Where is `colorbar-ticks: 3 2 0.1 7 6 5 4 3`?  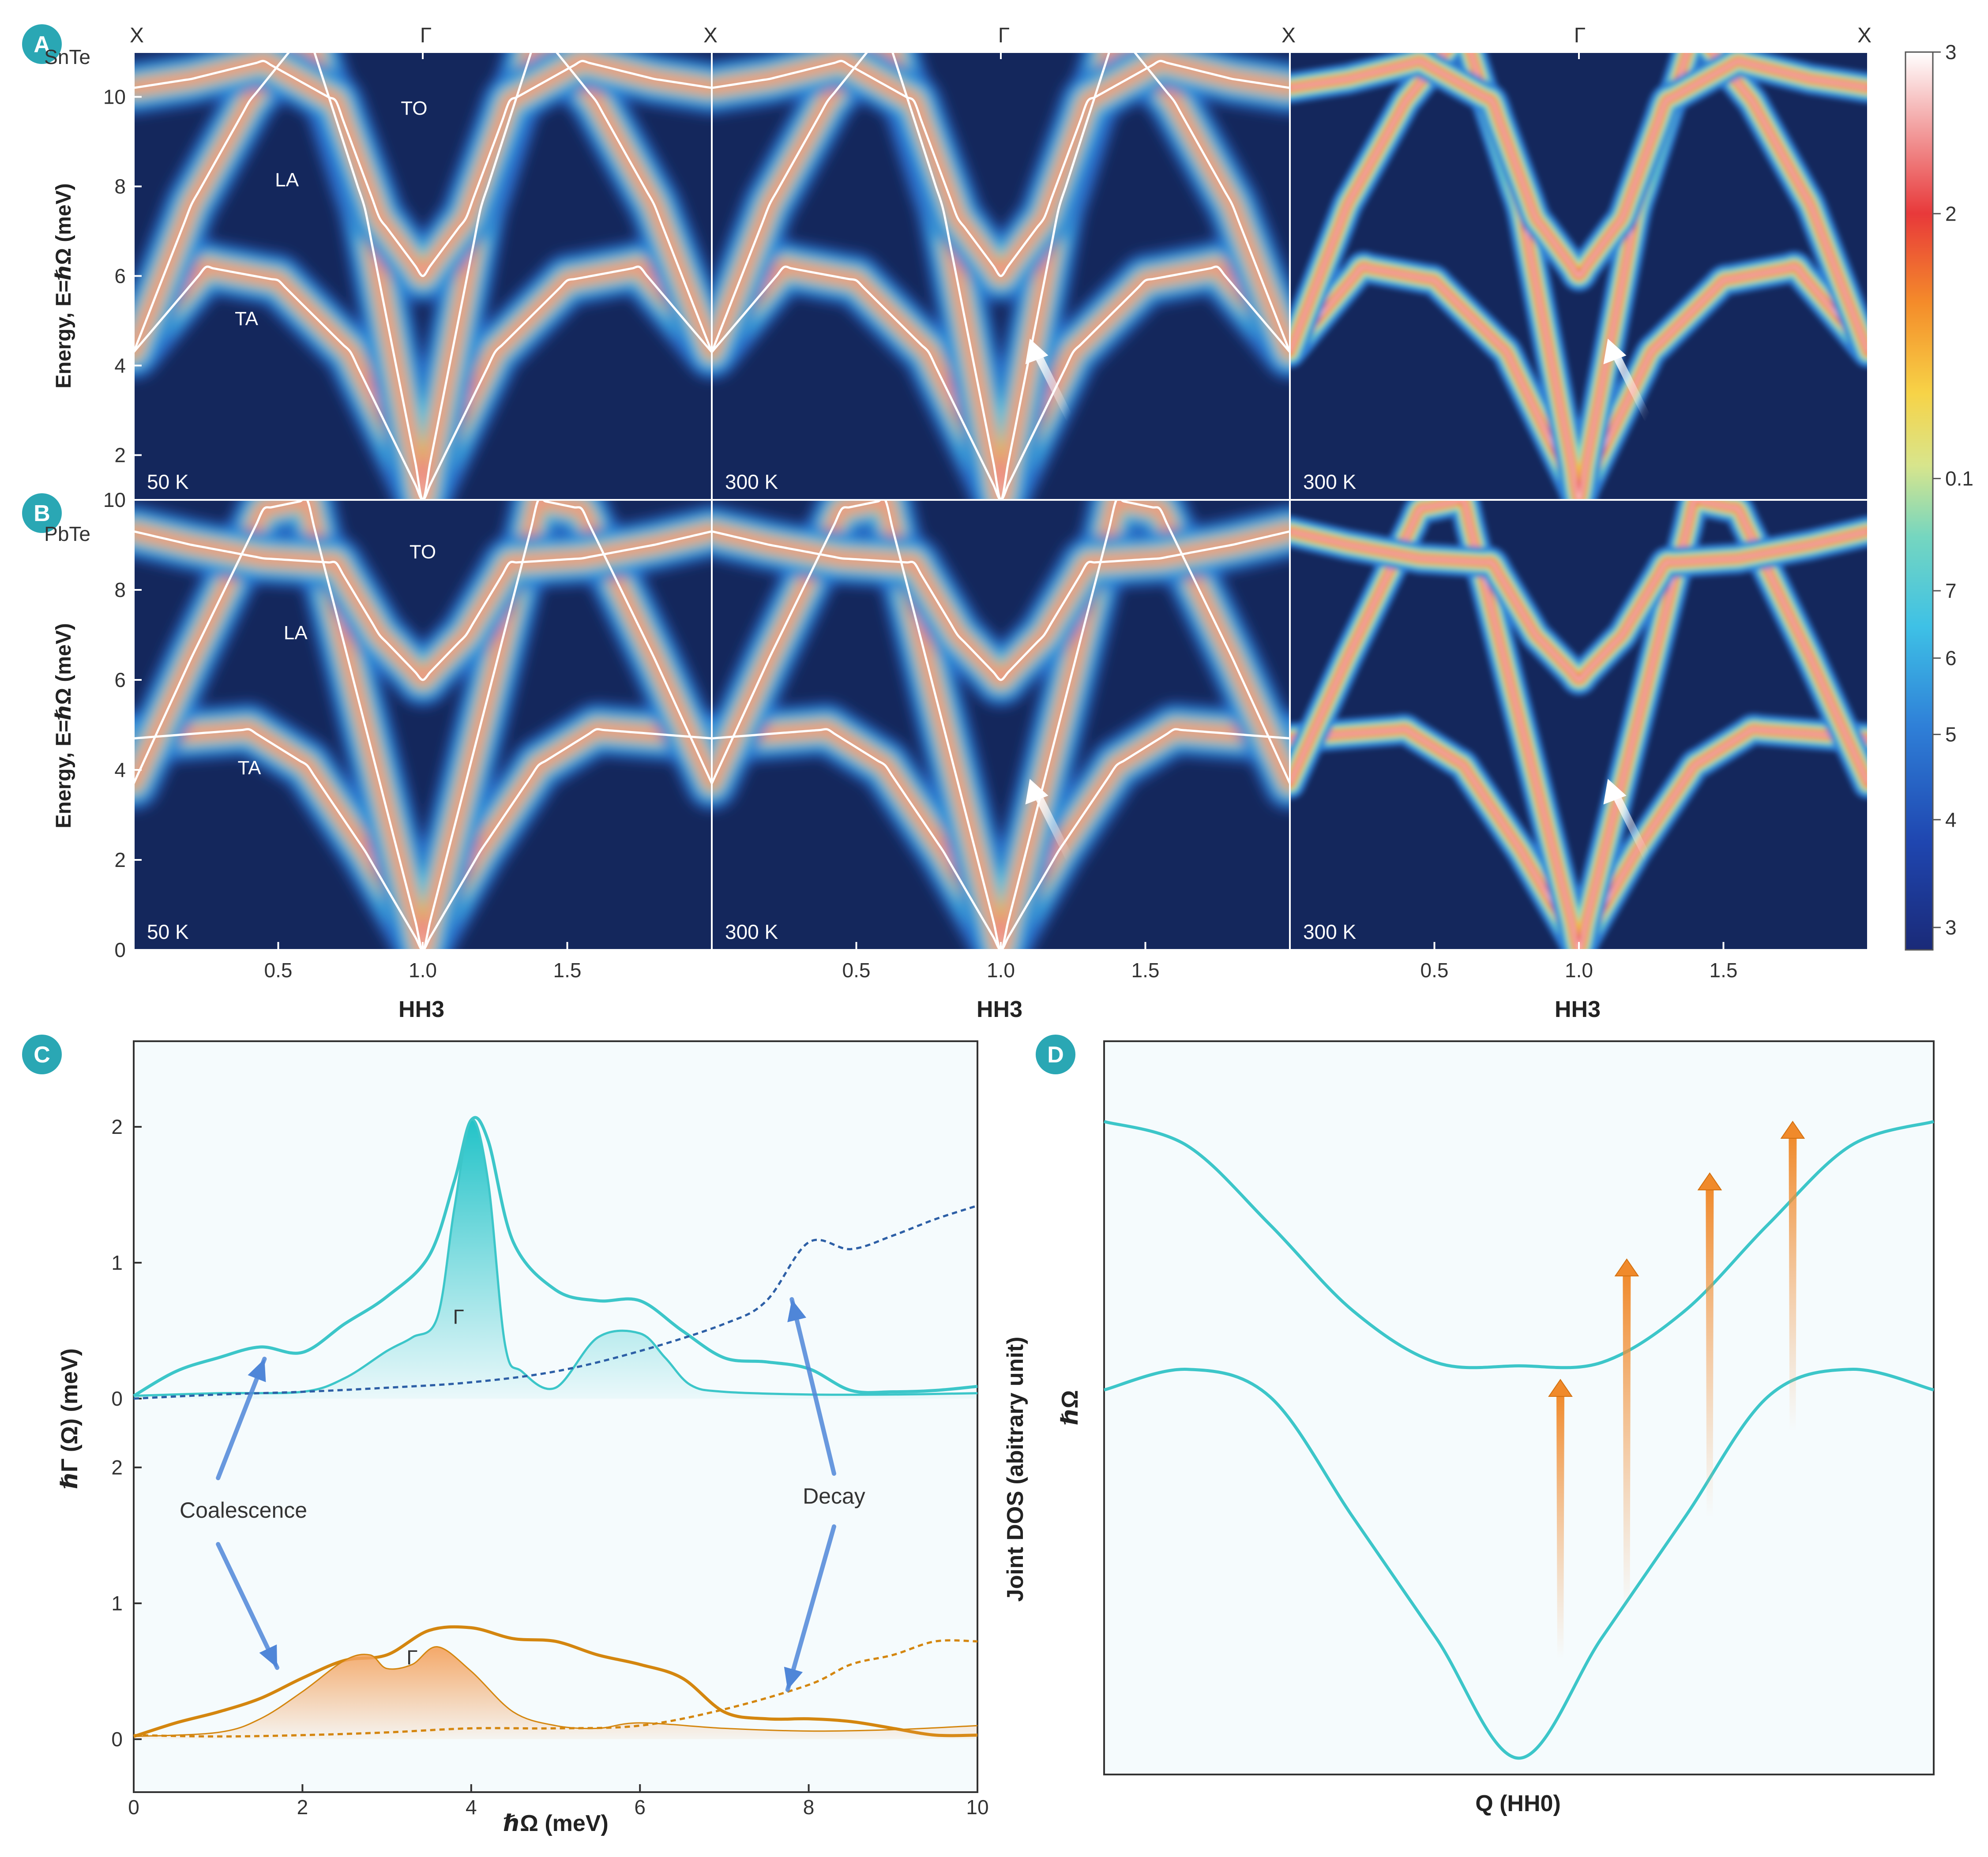 colorbar-ticks: 3 2 0.1 7 6 5 4 3 is located at coordinates (1953, 490).